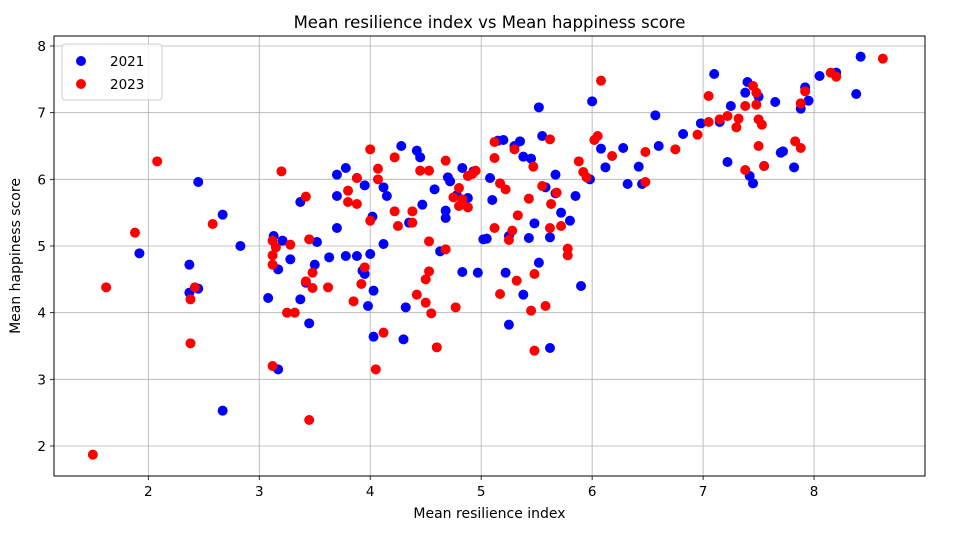 The height and width of the screenshot is (533, 966). Describe the element at coordinates (148, 492) in the screenshot. I see `x-tick-label: 2` at that location.